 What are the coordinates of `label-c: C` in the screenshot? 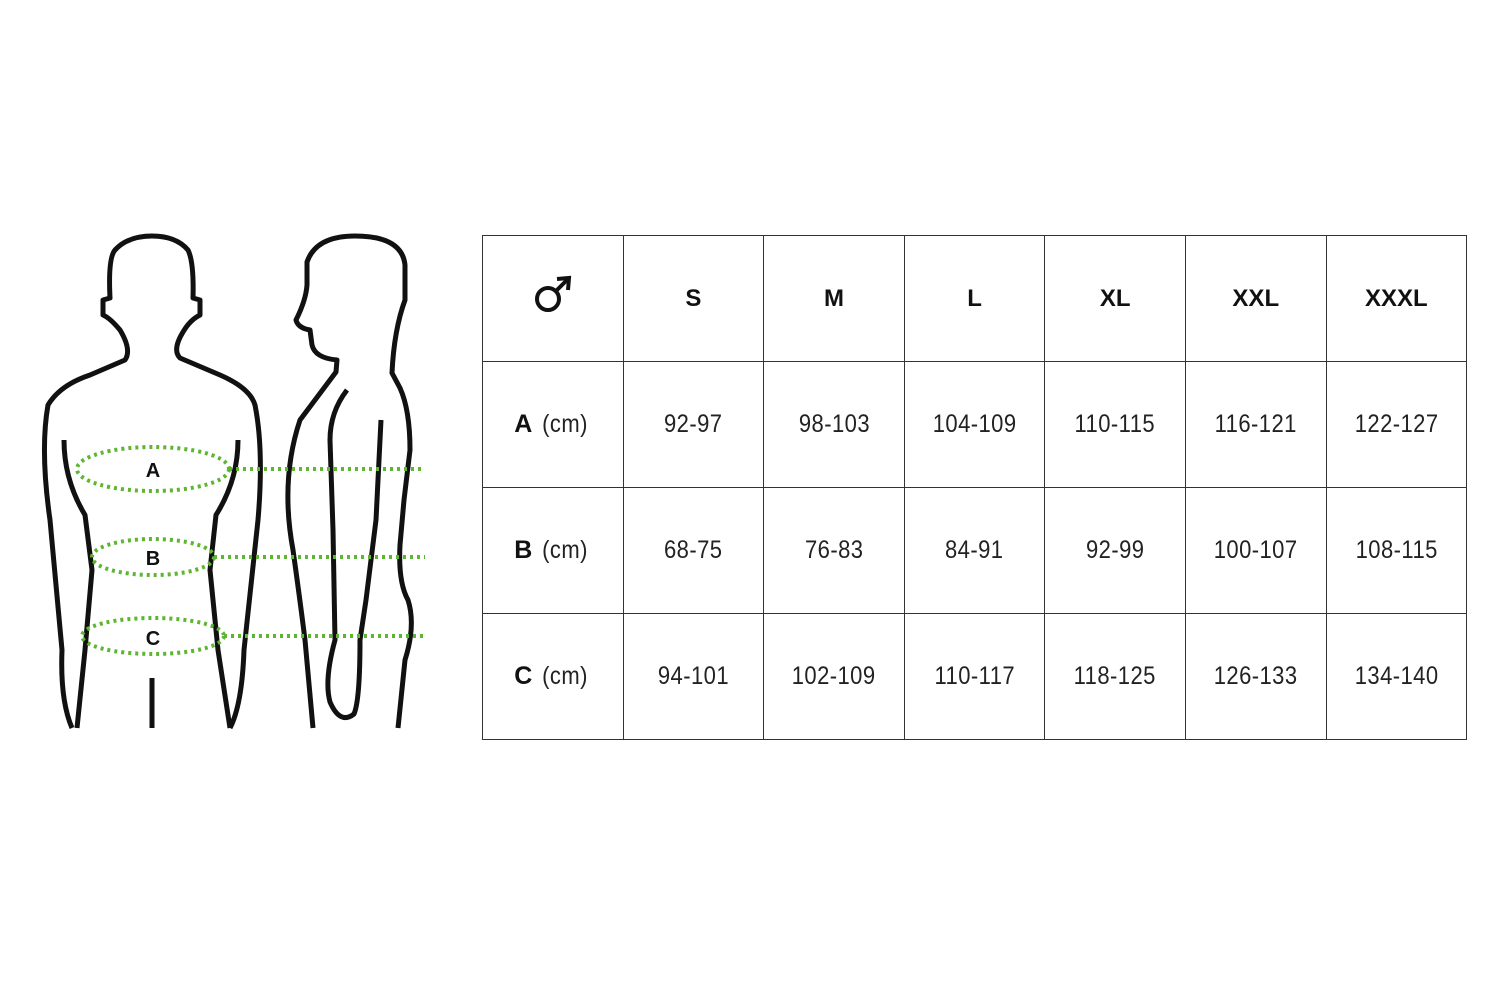 It's located at (153, 639).